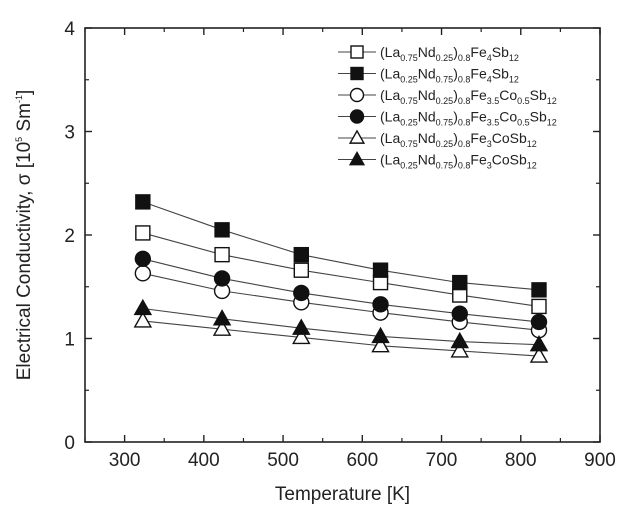 This screenshot has width=633, height=512. What do you see at coordinates (283, 460) in the screenshot?
I see `x-tick-label: 500` at bounding box center [283, 460].